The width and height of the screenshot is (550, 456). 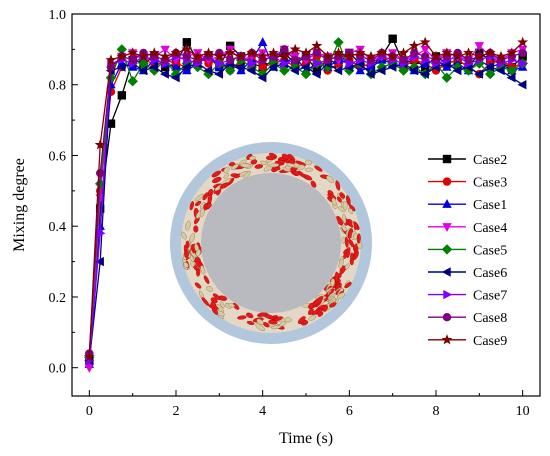 I want to click on y-axis-title: Mixing degree, so click(x=19, y=205).